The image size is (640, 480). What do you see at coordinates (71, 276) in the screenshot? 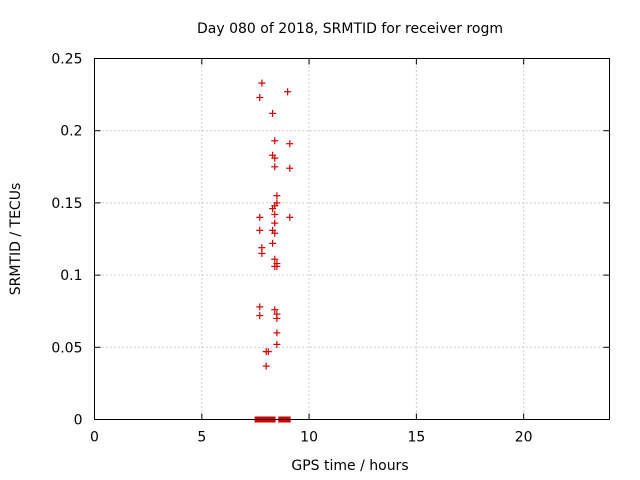
I see `y-tick-label: 0.1` at bounding box center [71, 276].